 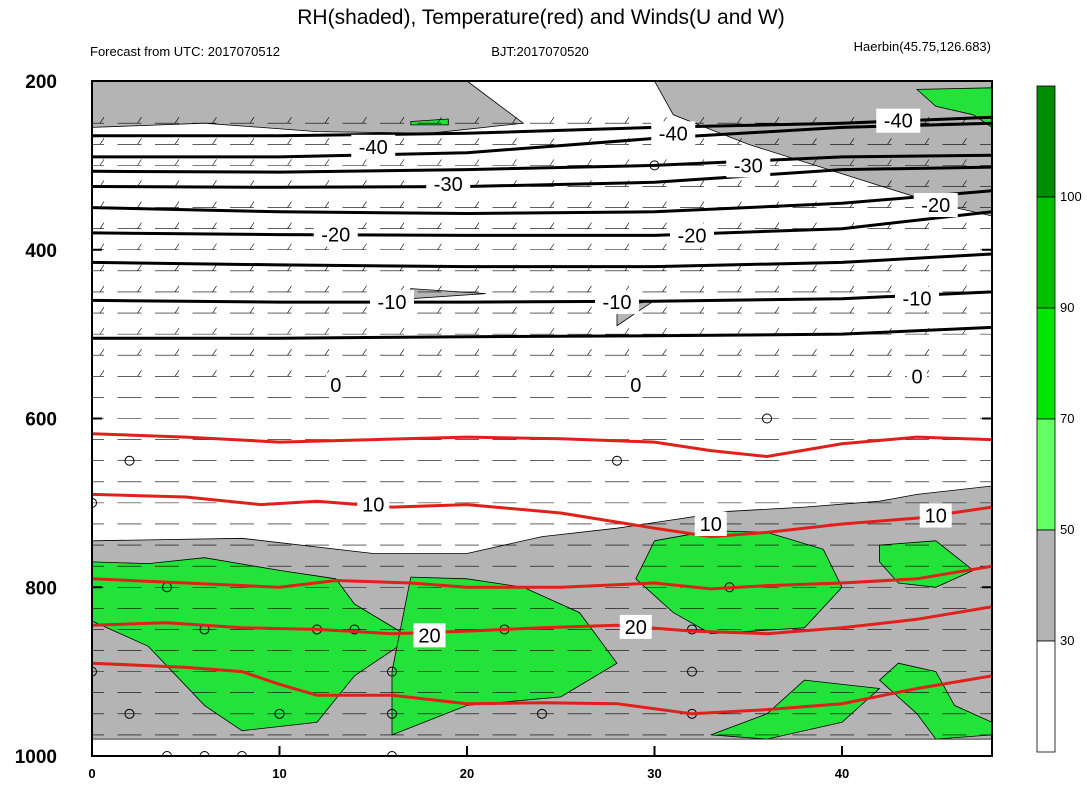 I want to click on y-tick-label: 800, so click(x=41, y=588).